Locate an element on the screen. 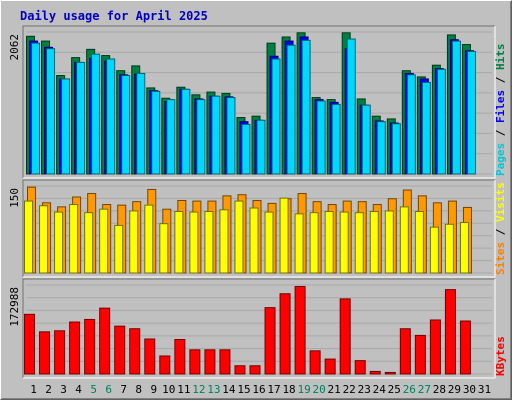  x-tick-label: 20 is located at coordinates (319, 389).